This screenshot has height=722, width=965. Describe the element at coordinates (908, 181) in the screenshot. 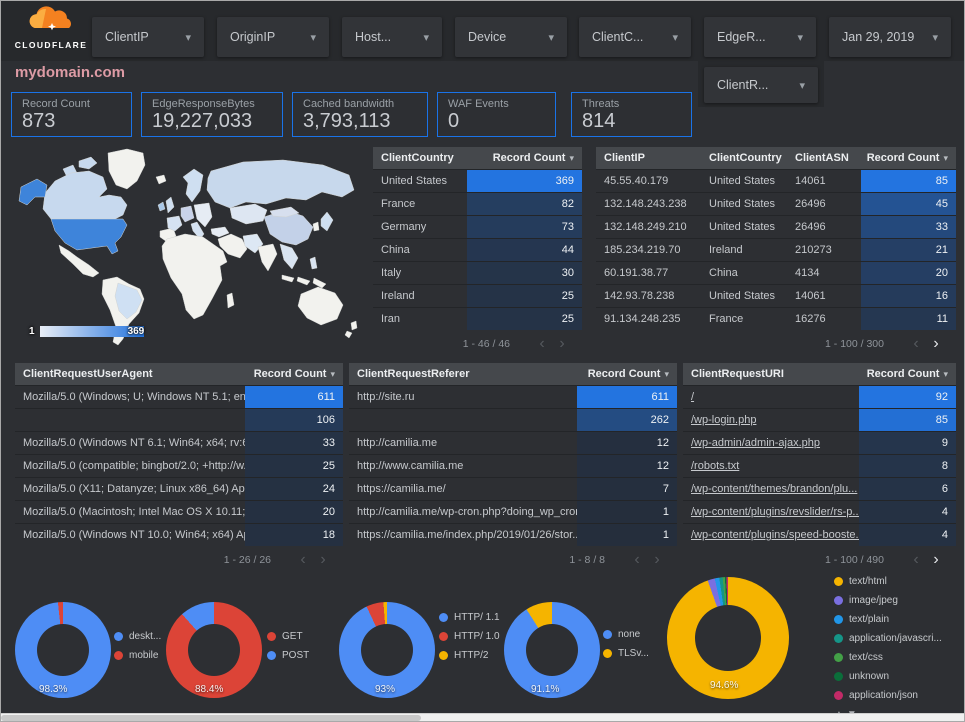

I see `metric-cell: 85` at that location.